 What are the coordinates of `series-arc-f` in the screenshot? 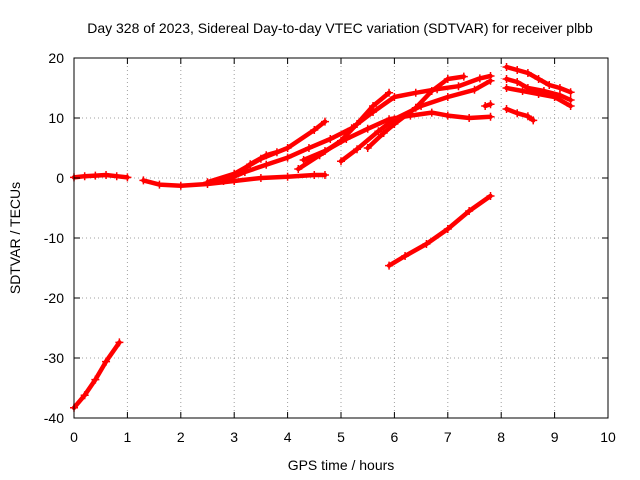 It's located at (255, 164).